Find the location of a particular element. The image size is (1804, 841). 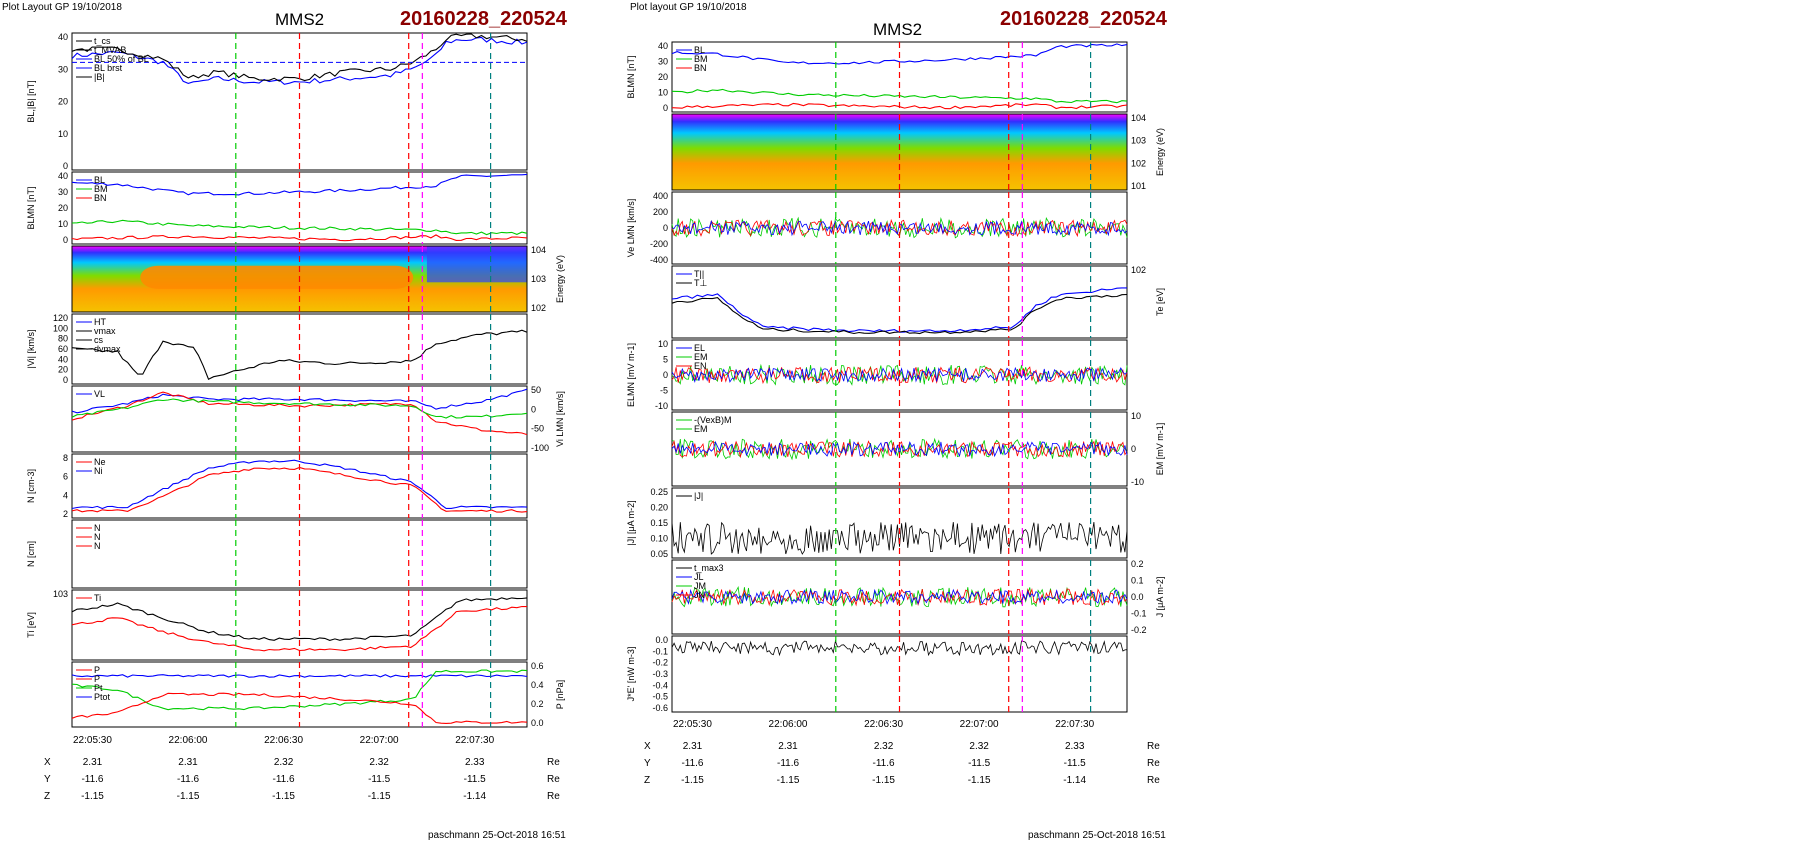

y-tick-label-L5-0: 50 is located at coordinates (536, 390).